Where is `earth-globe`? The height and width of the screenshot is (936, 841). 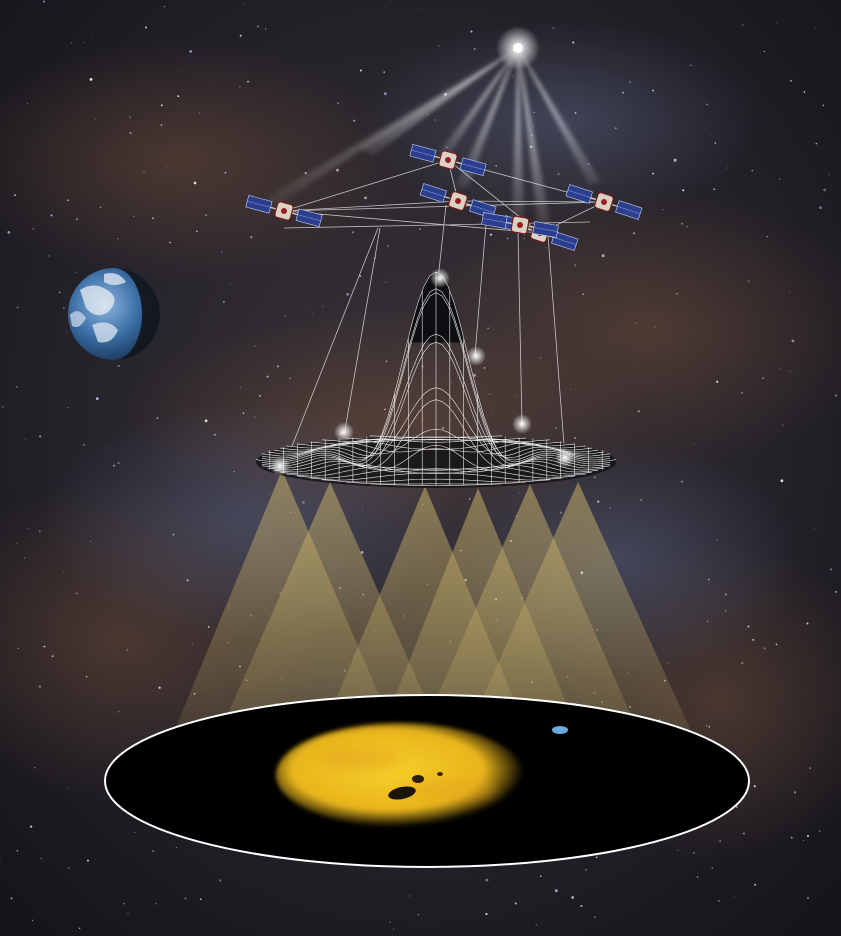
earth-globe is located at coordinates (114, 314).